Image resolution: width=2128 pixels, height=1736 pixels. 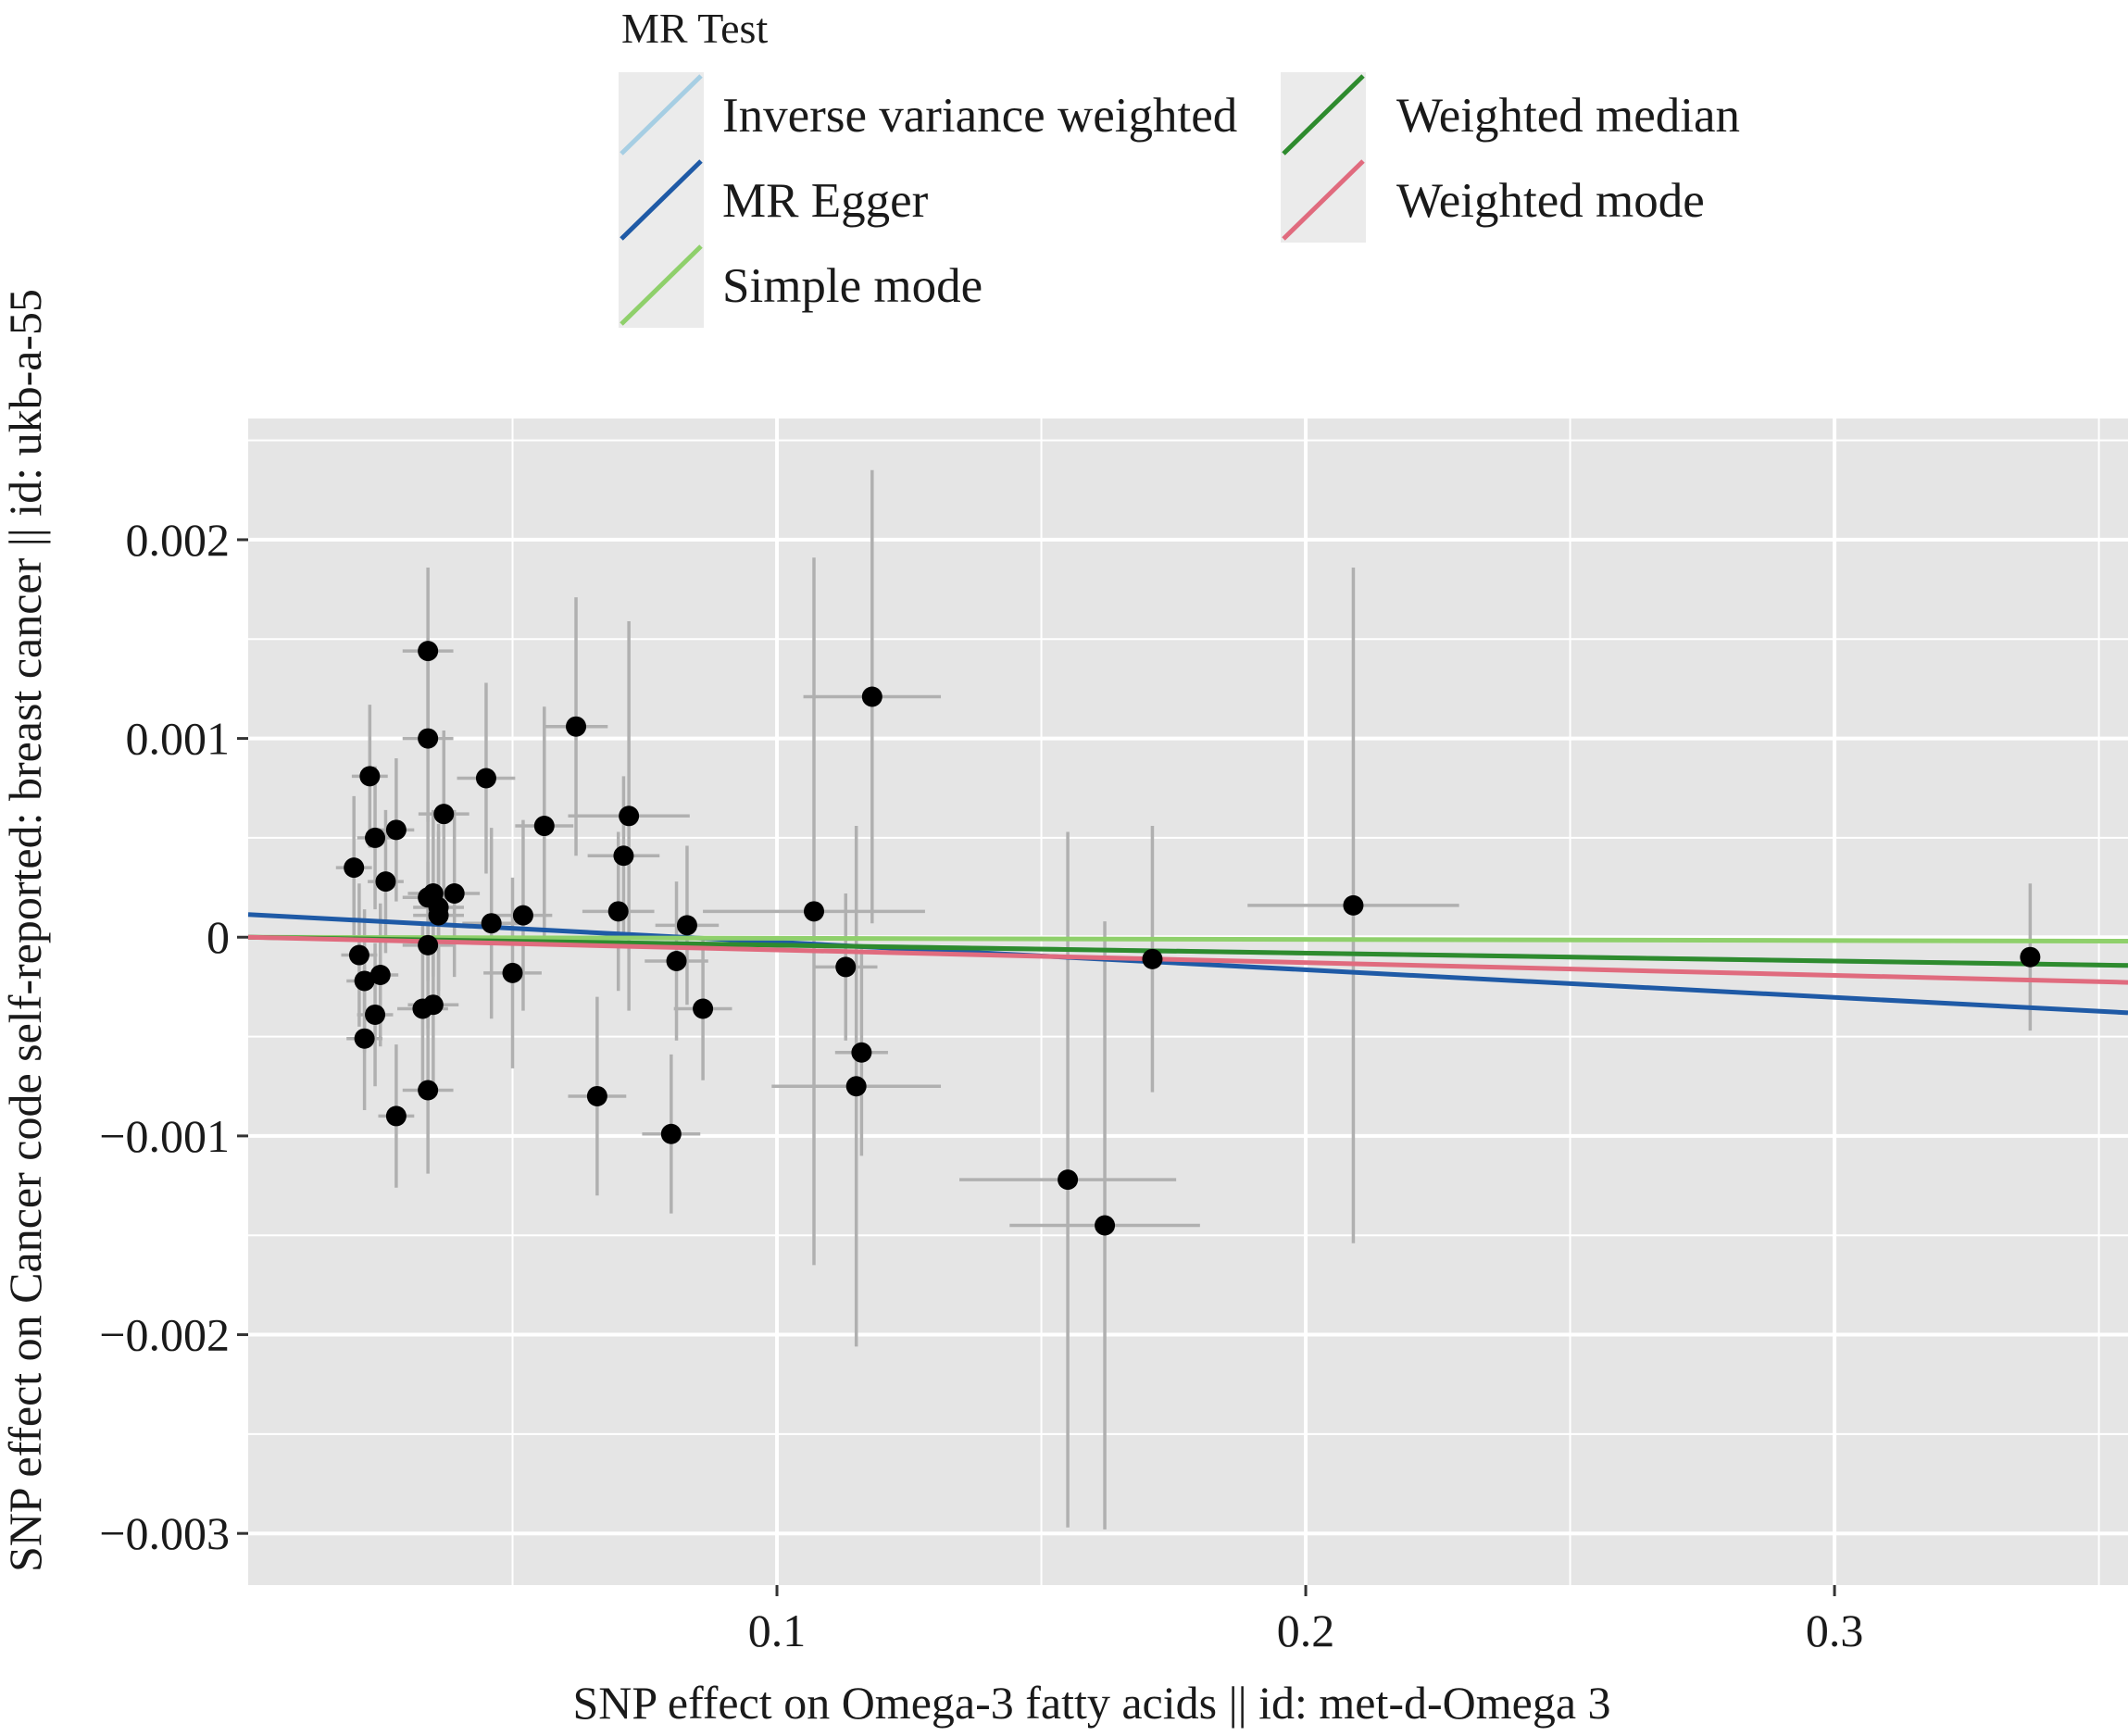 I want to click on regression-lines, so click(x=1187, y=964).